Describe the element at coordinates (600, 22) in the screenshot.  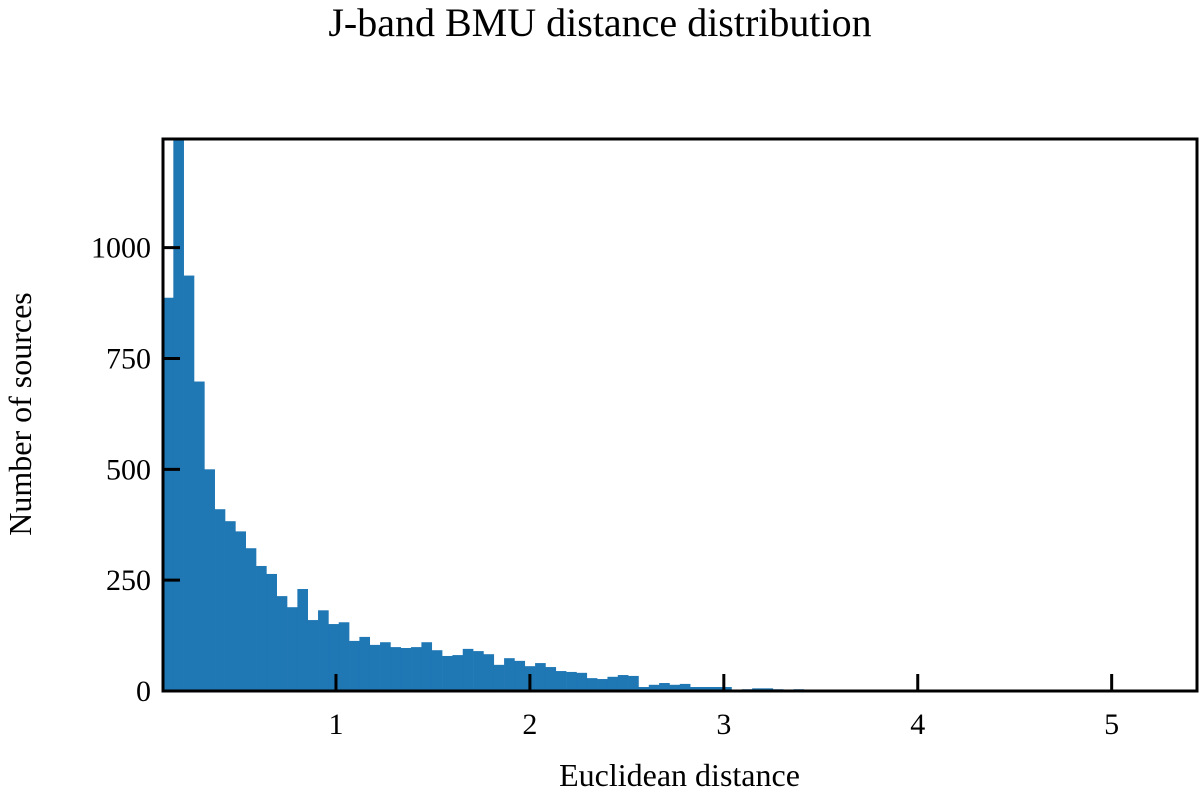
I see `chart-title: J-band BMU distance distribution` at that location.